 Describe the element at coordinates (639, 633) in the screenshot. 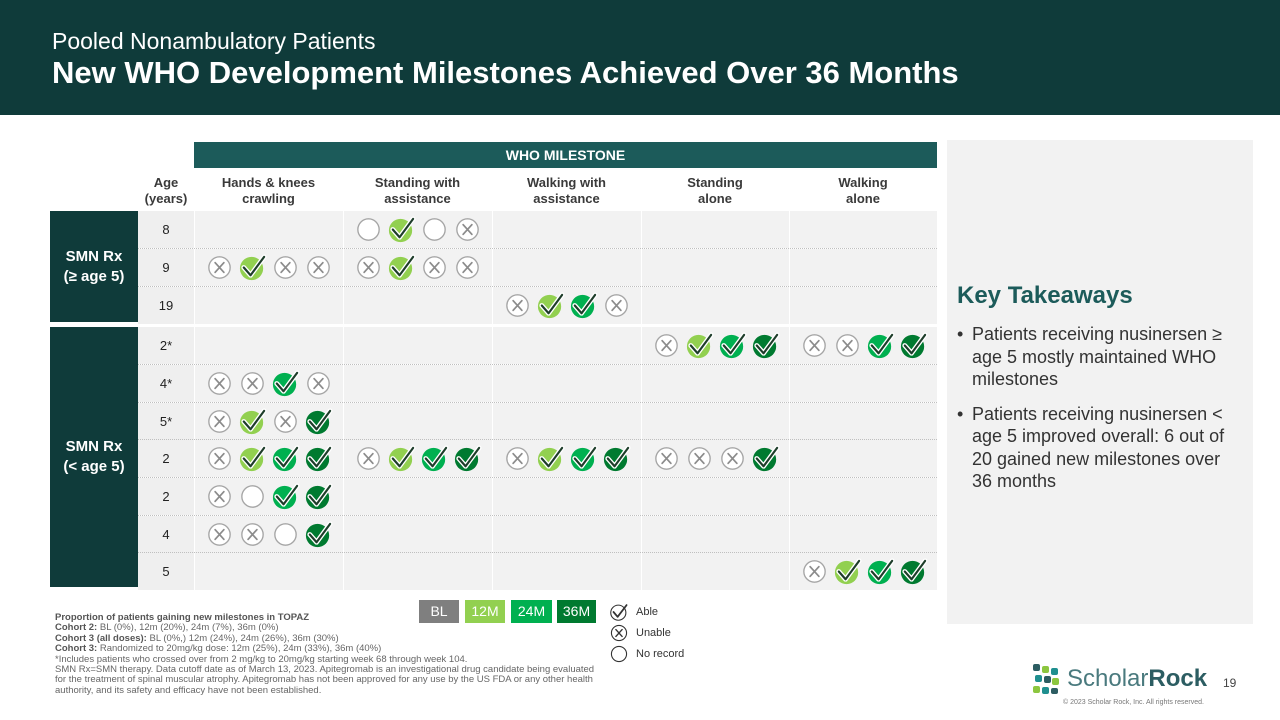

I see `legend-unable: Unable` at that location.